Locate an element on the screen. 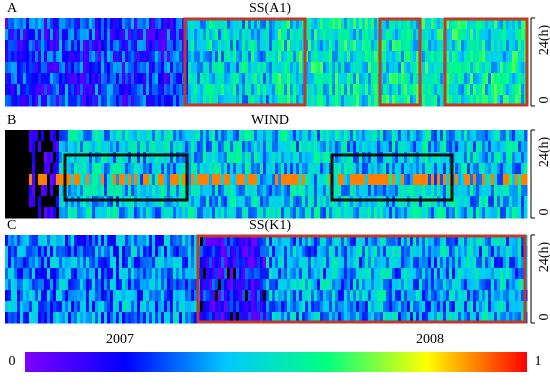 This screenshot has width=550, height=387. panel-letter: A is located at coordinates (12, 8).